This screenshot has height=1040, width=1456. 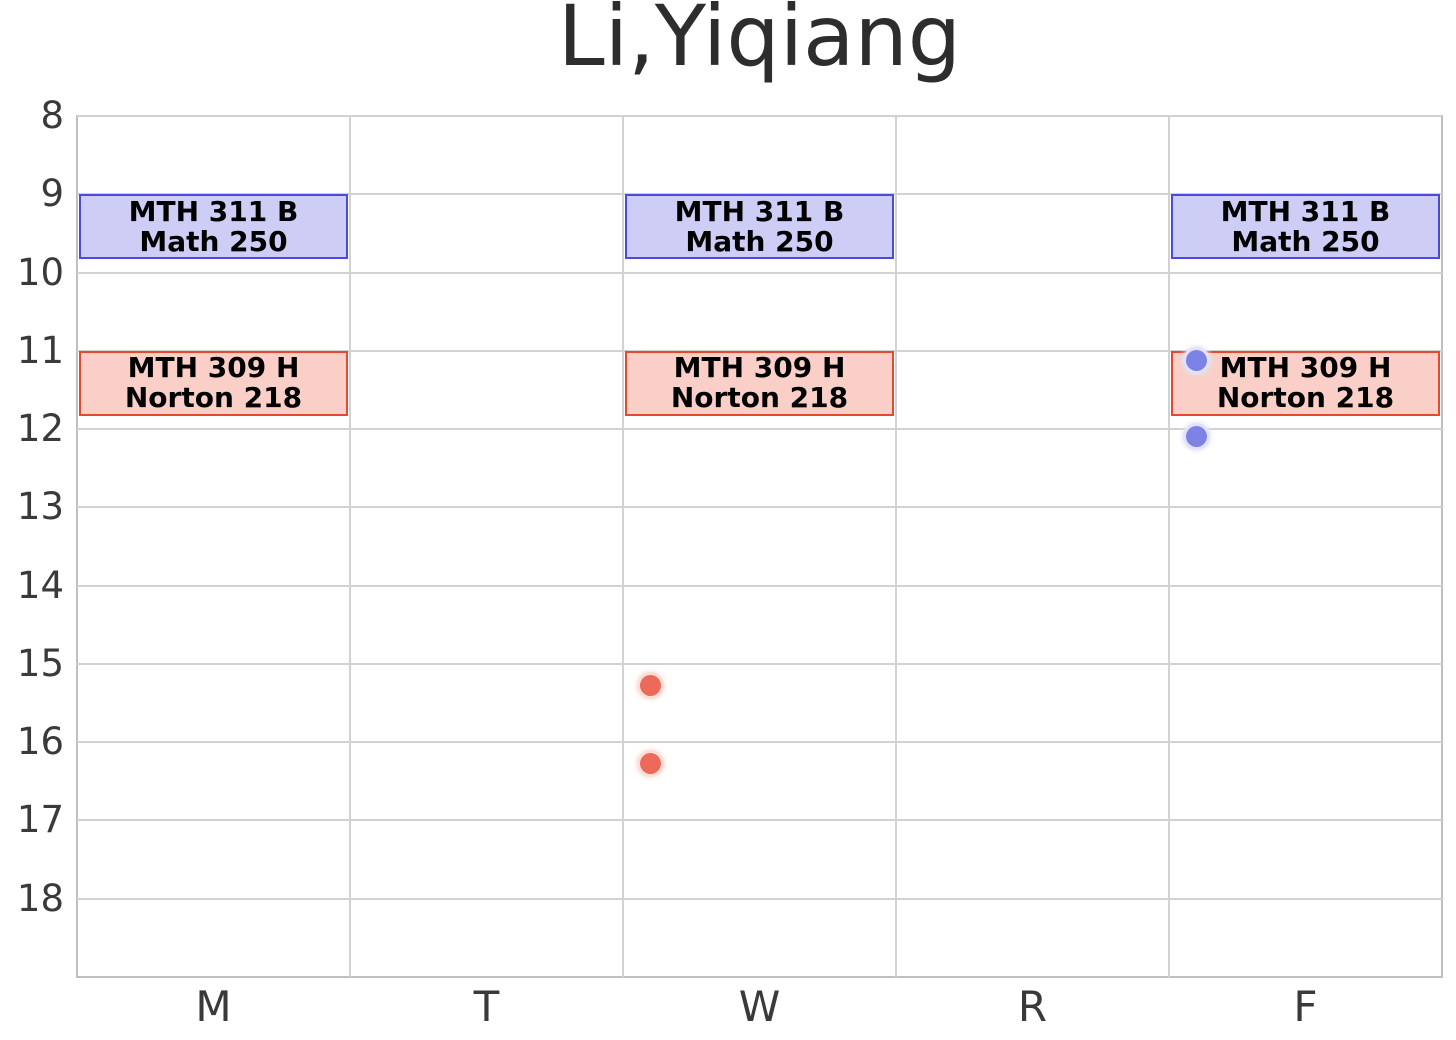 I want to click on xtick-day-M: M, so click(x=213, y=1006).